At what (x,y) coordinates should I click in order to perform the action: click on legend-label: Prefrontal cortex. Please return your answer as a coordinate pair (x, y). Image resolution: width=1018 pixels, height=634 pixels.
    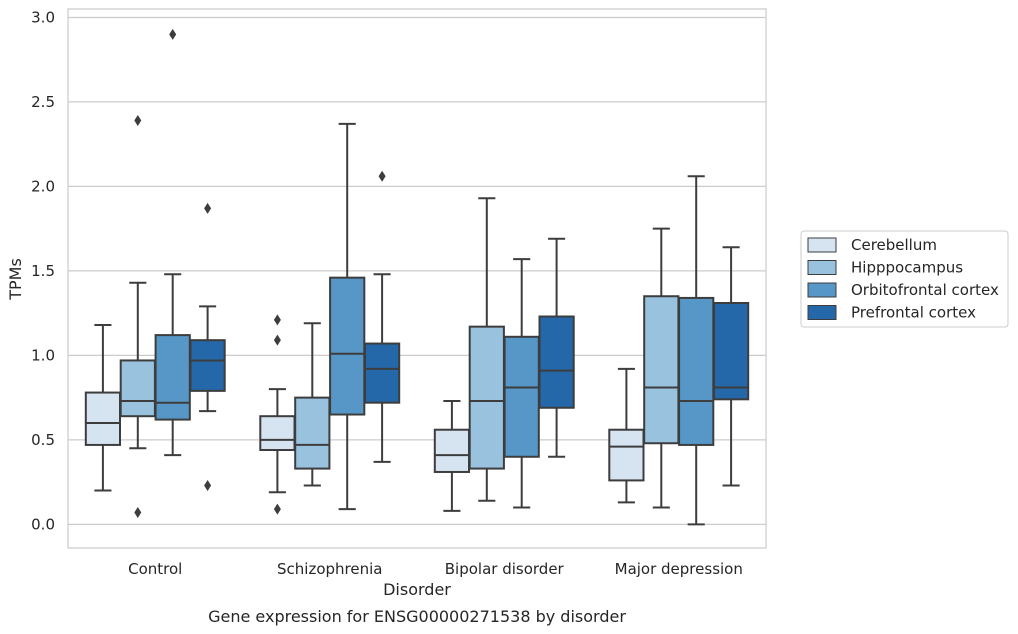
    Looking at the image, I should click on (913, 313).